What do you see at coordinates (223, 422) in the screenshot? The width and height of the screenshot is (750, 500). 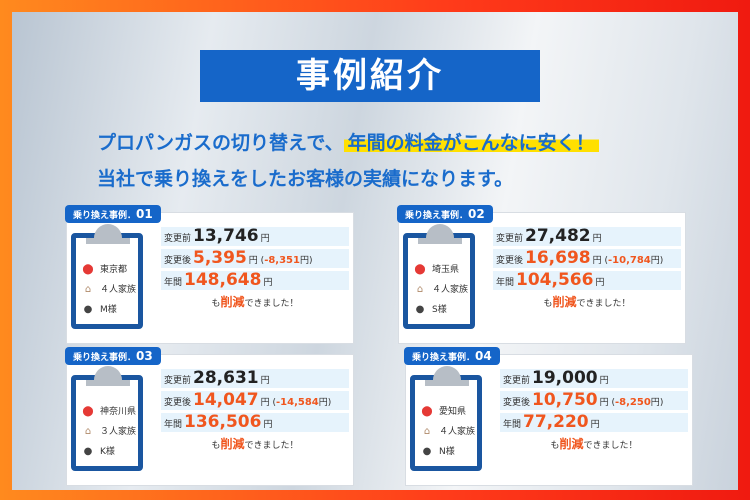 I see `annual-value: 136,506` at bounding box center [223, 422].